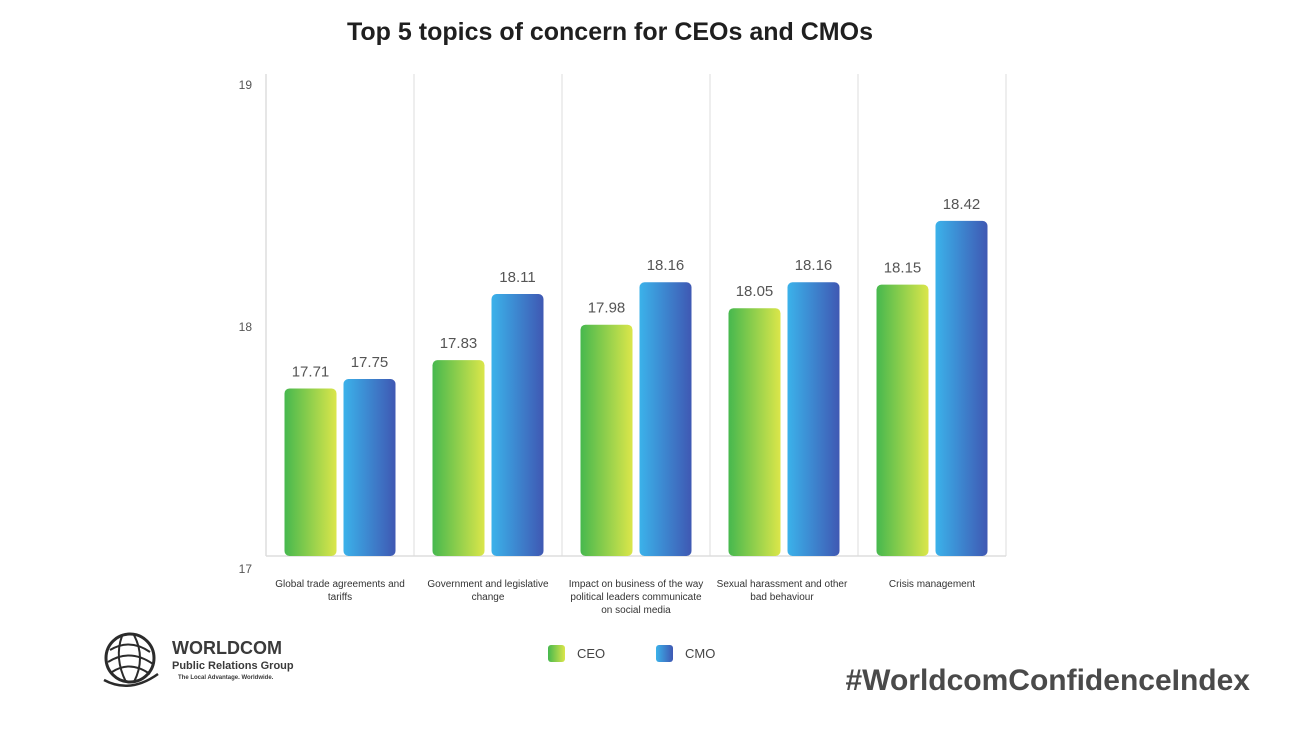 The height and width of the screenshot is (729, 1294). I want to click on logo-subtitle: Public Relations Group, so click(233, 666).